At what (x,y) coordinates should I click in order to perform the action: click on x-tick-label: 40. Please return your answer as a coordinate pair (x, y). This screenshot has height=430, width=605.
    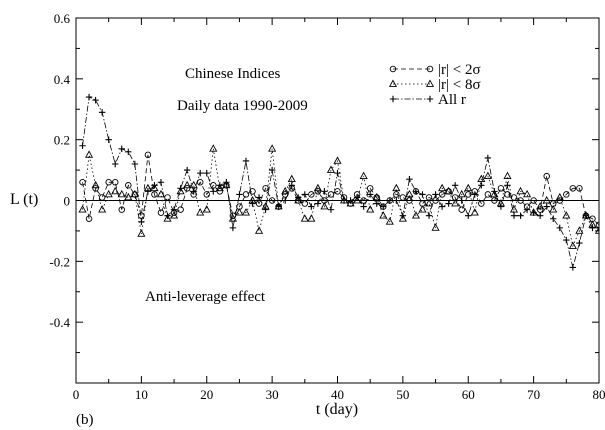
    Looking at the image, I should click on (337, 394).